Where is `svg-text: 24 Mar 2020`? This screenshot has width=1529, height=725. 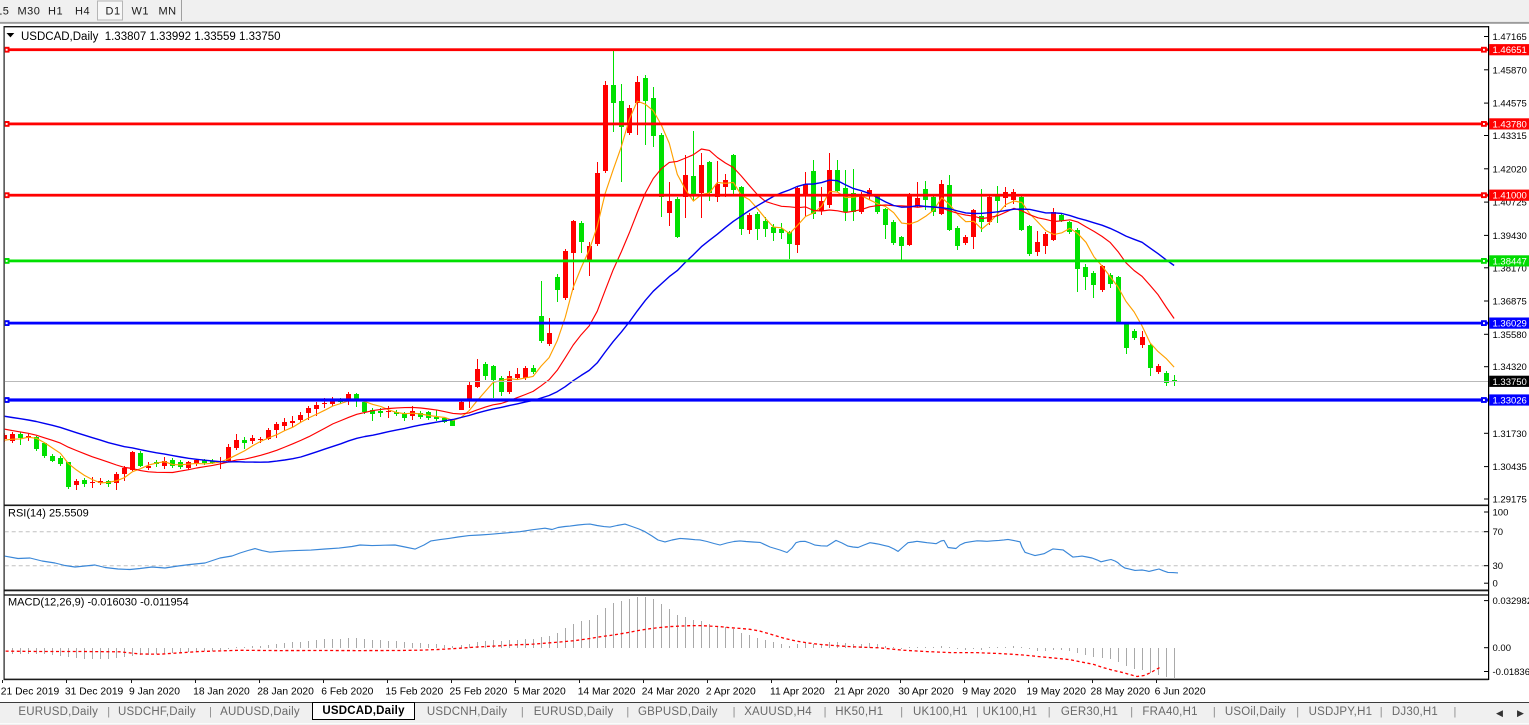 svg-text: 24 Mar 2020 is located at coordinates (671, 692).